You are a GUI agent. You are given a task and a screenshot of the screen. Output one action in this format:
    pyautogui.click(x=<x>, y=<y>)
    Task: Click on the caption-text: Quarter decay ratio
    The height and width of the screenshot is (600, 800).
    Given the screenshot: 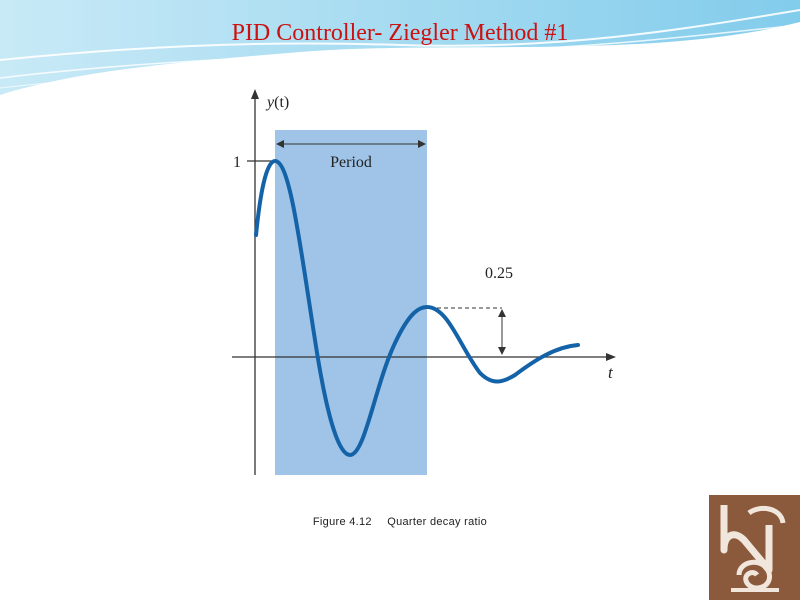 What is the action you would take?
    pyautogui.click(x=437, y=522)
    